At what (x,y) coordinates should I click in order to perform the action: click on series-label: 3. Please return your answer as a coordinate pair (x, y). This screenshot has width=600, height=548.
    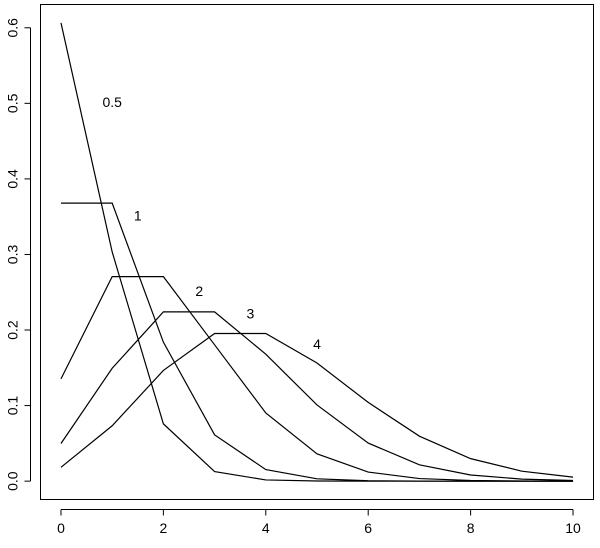
    Looking at the image, I should click on (251, 314).